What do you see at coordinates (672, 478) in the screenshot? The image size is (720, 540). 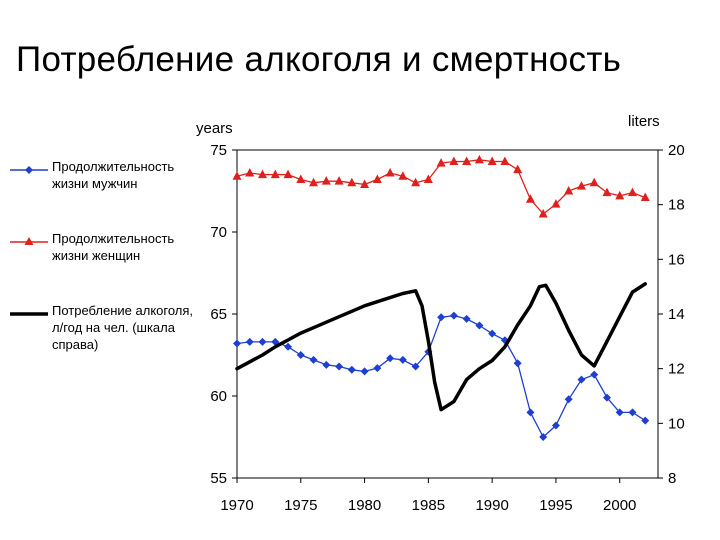 I see `y-right-tick-label: 8` at bounding box center [672, 478].